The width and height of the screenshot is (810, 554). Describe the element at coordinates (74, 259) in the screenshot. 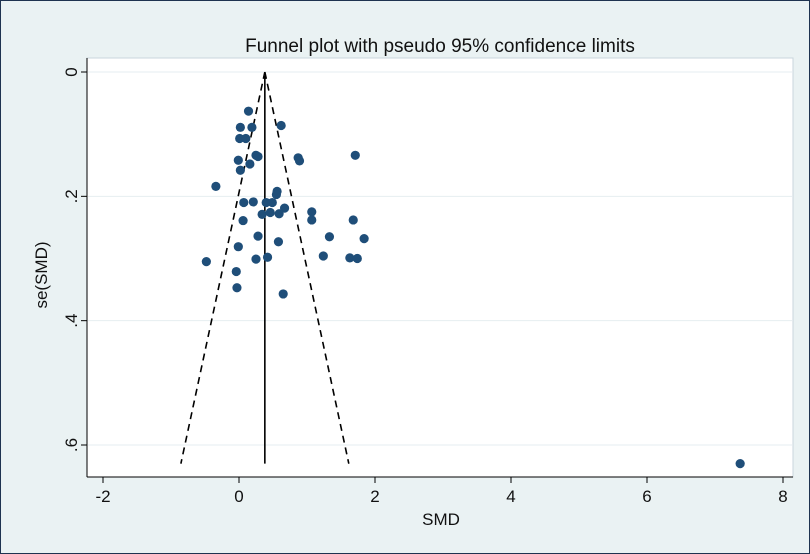

I see `y-axis-ticks: 0 .2 .4 .6` at that location.